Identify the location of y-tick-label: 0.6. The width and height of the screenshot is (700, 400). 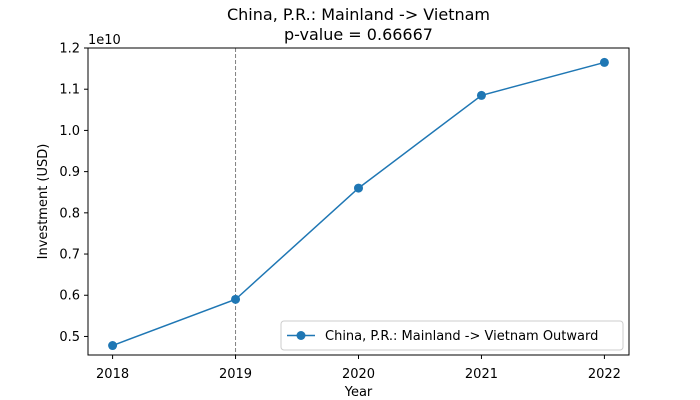
(69, 296).